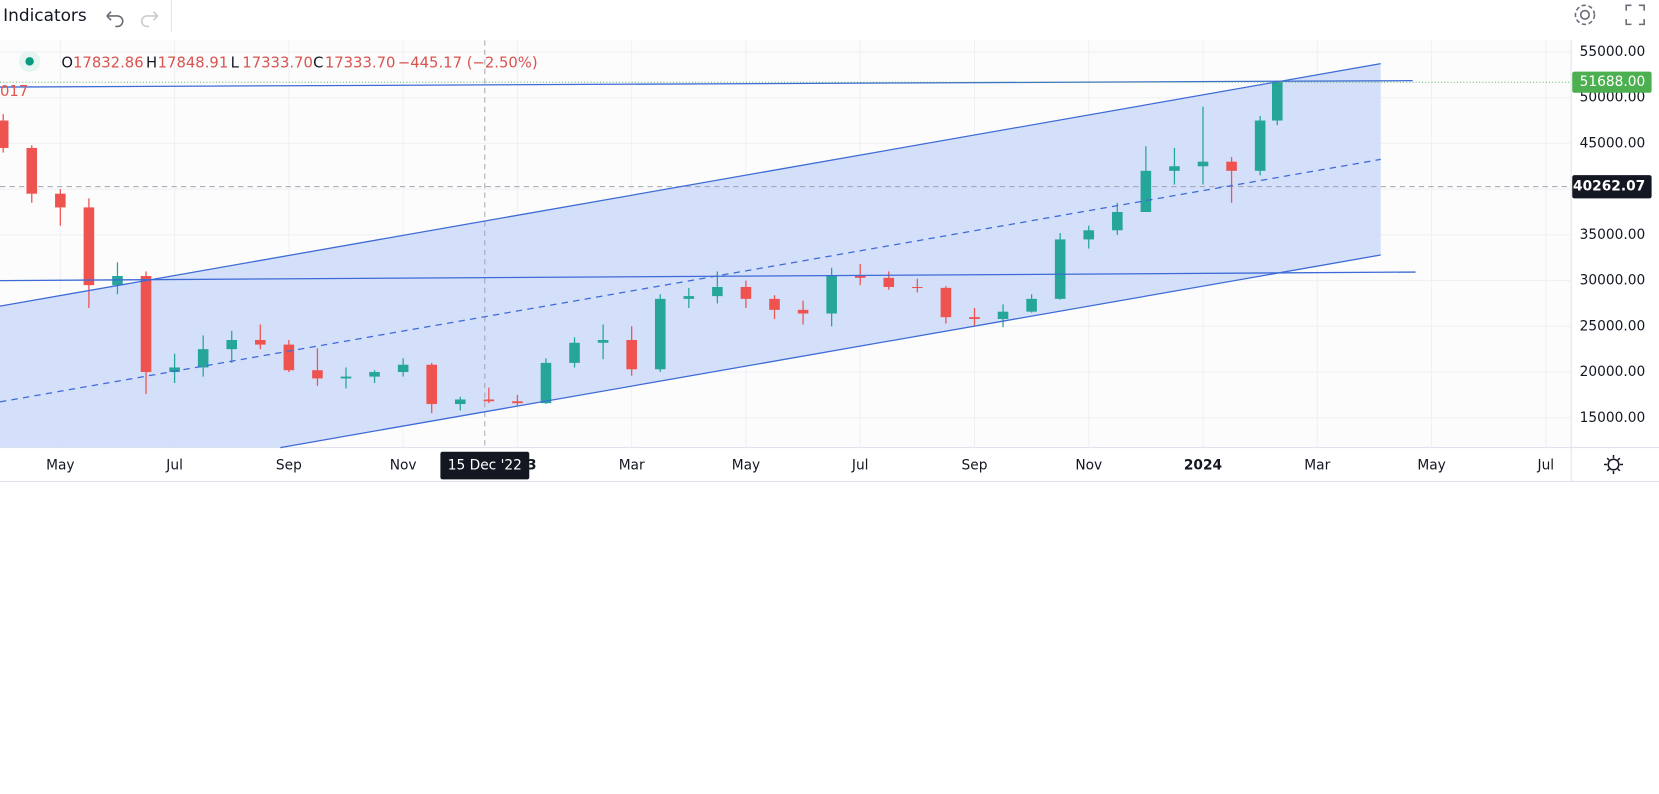 This screenshot has width=1659, height=794. What do you see at coordinates (468, 63) in the screenshot?
I see `legend-change: −445.17 (−2.50%)` at bounding box center [468, 63].